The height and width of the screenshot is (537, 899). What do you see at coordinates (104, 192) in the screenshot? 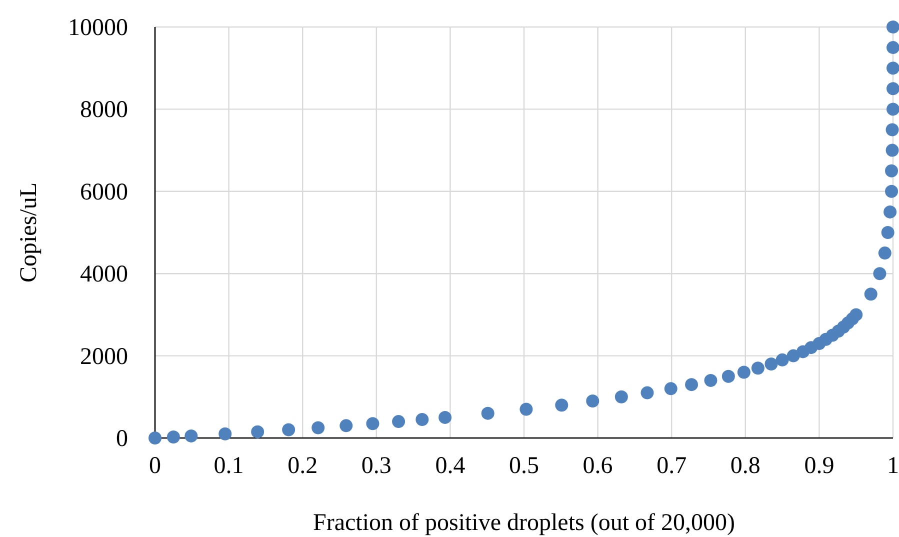
I see `y-tick-label: 6000` at bounding box center [104, 192].